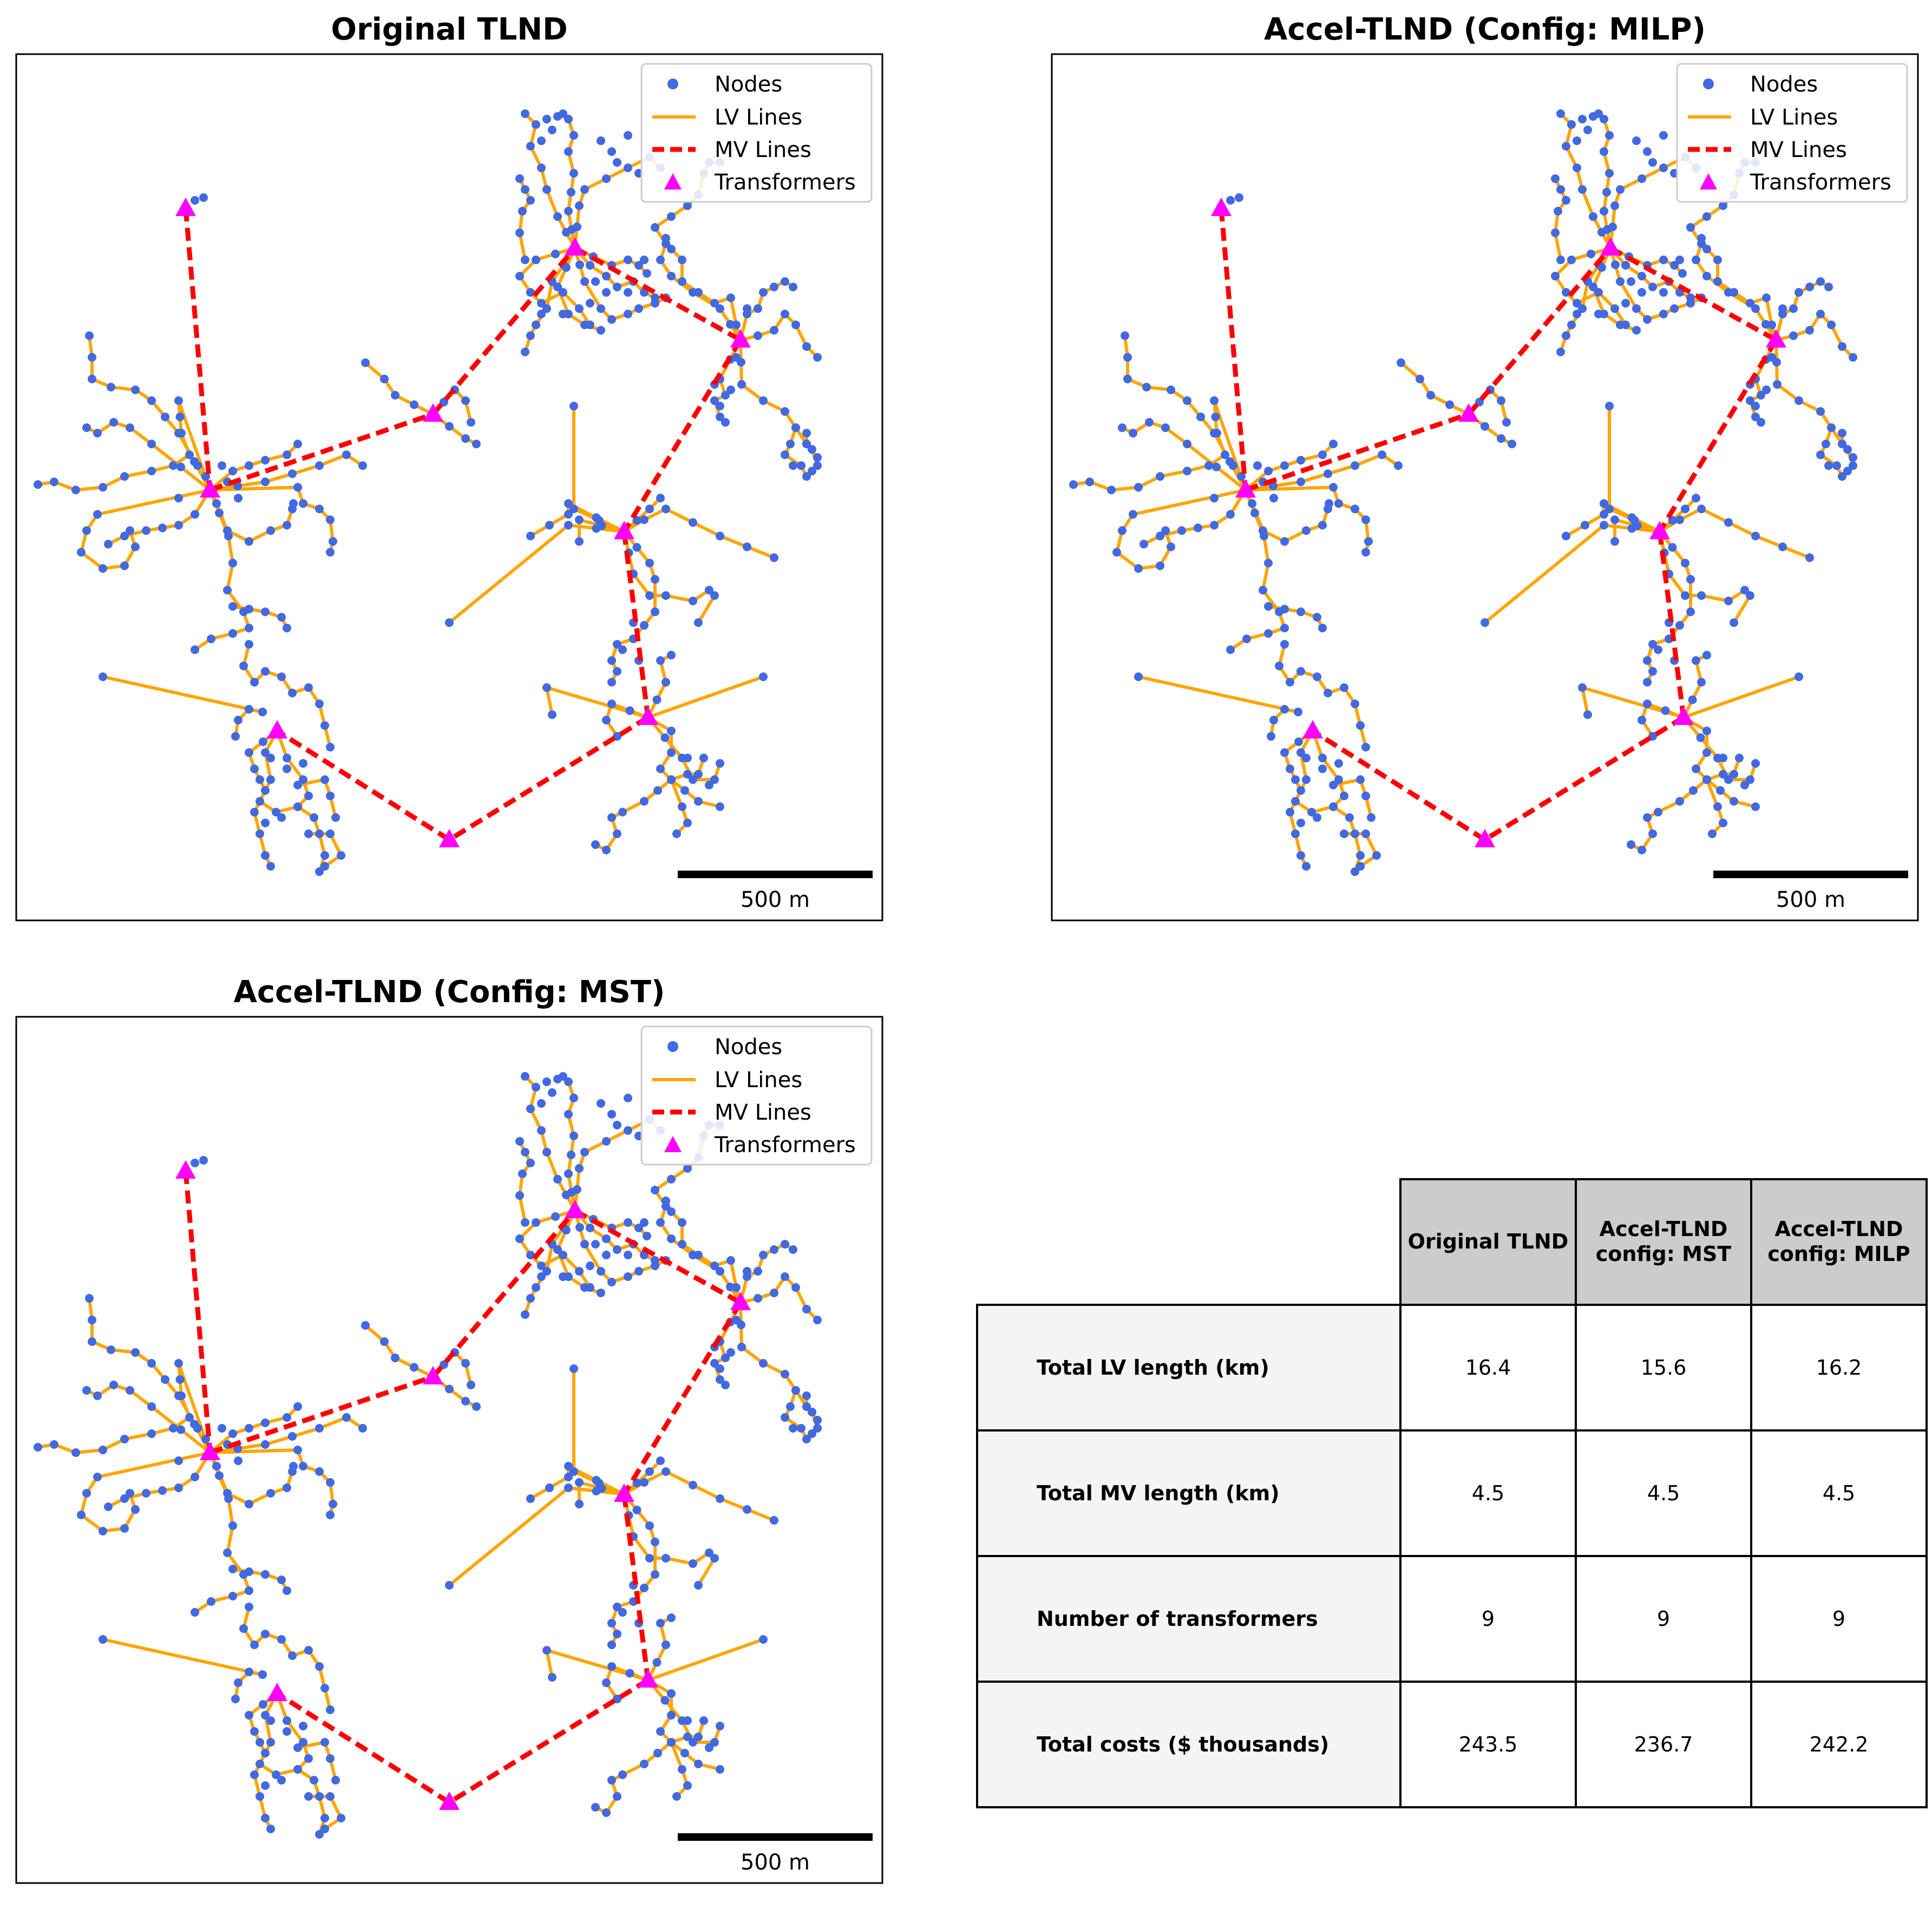  I want to click on row-label: Total MV length (km), so click(1188, 1493).